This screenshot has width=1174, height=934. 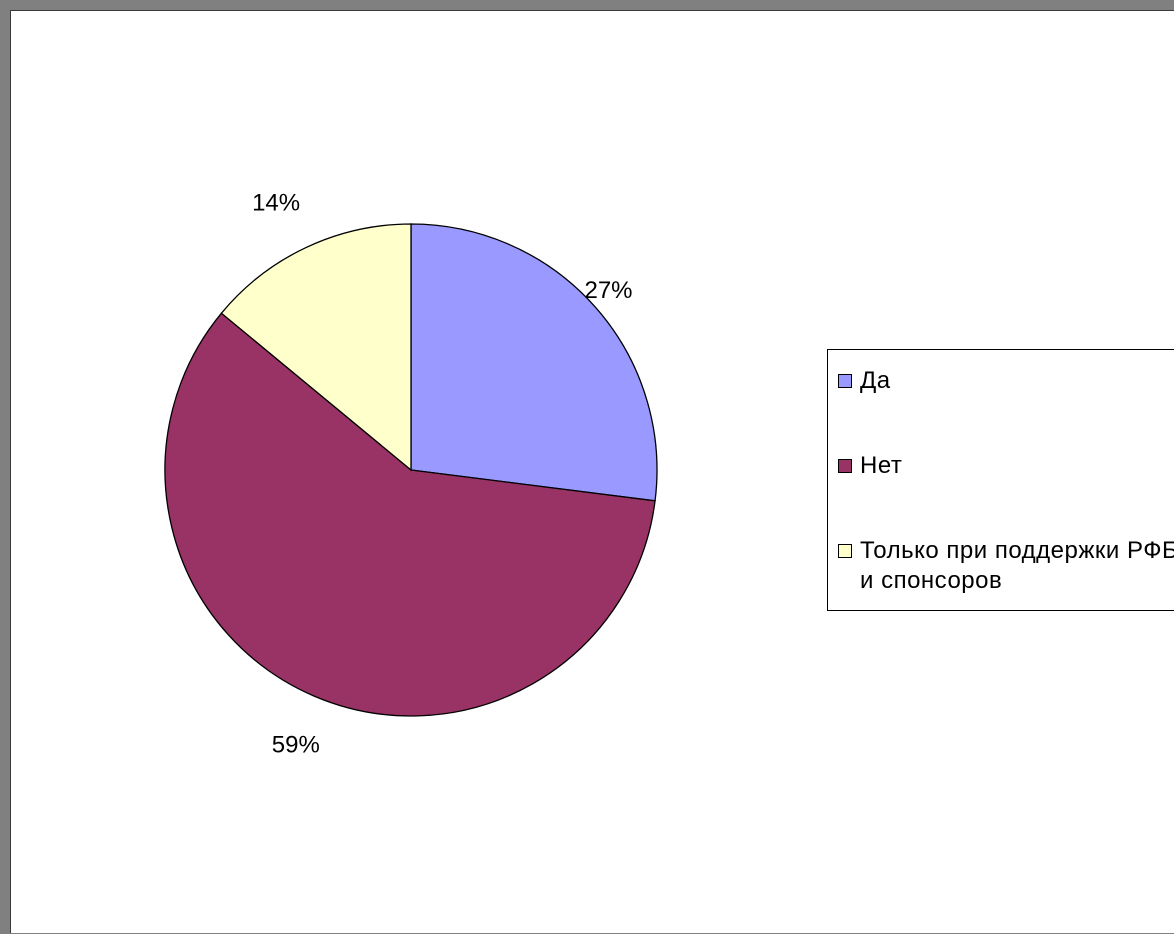 I want to click on legend-label-da: Да, so click(x=875, y=380).